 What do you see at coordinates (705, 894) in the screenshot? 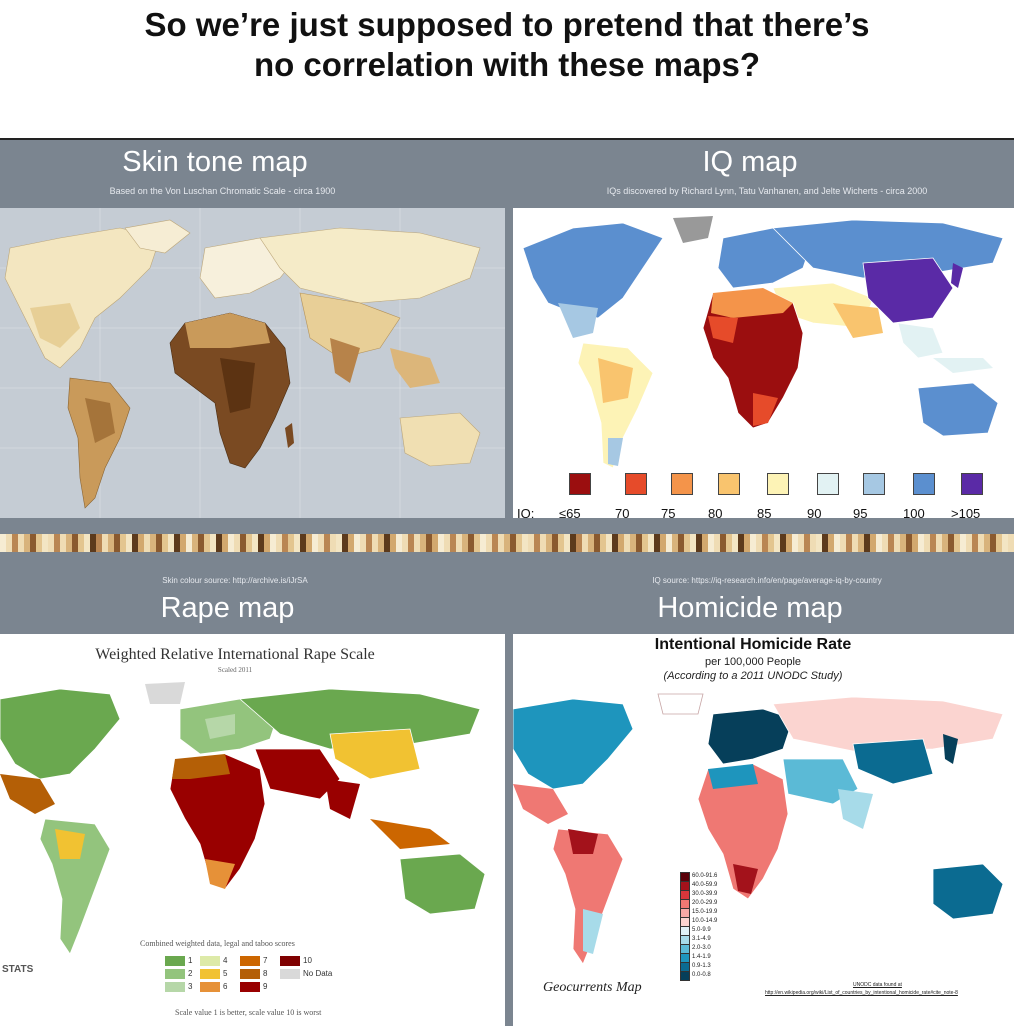
I see `homicide-legend-label: 30.0-39.9` at bounding box center [705, 894].